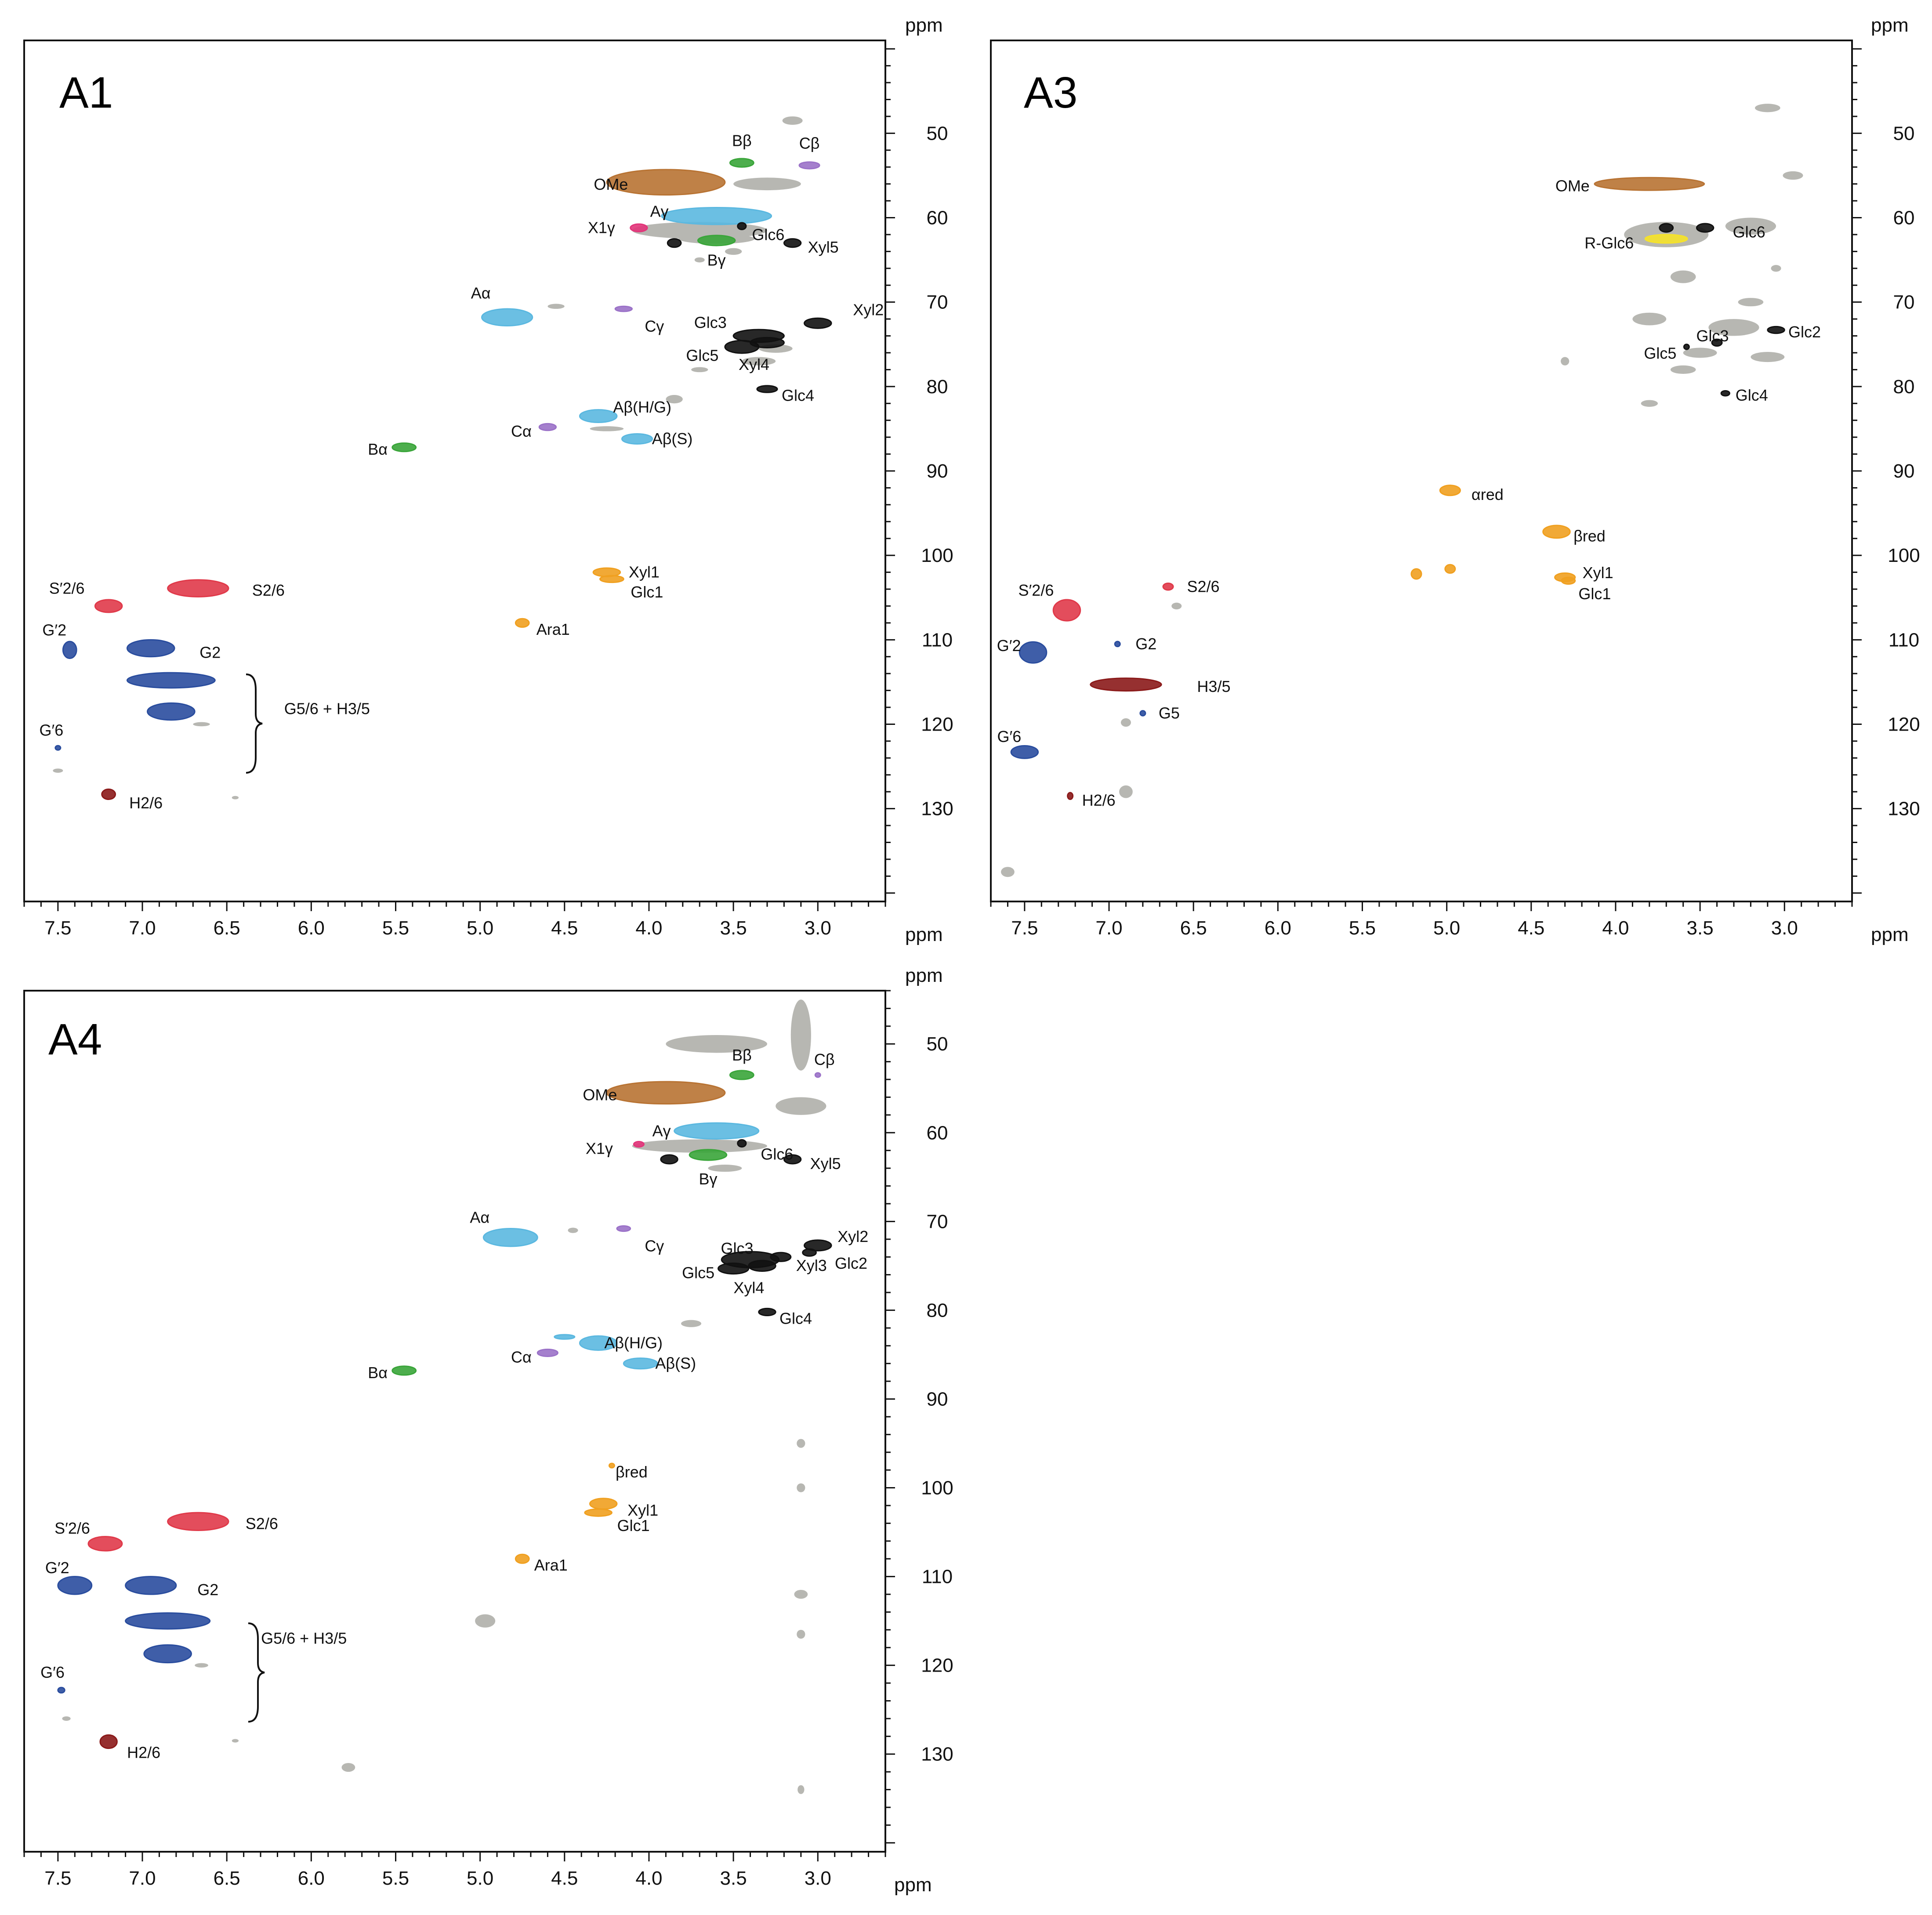 This screenshot has height=1915, width=1932. Describe the element at coordinates (662, 1131) in the screenshot. I see `peak-label-a: Aγ` at that location.